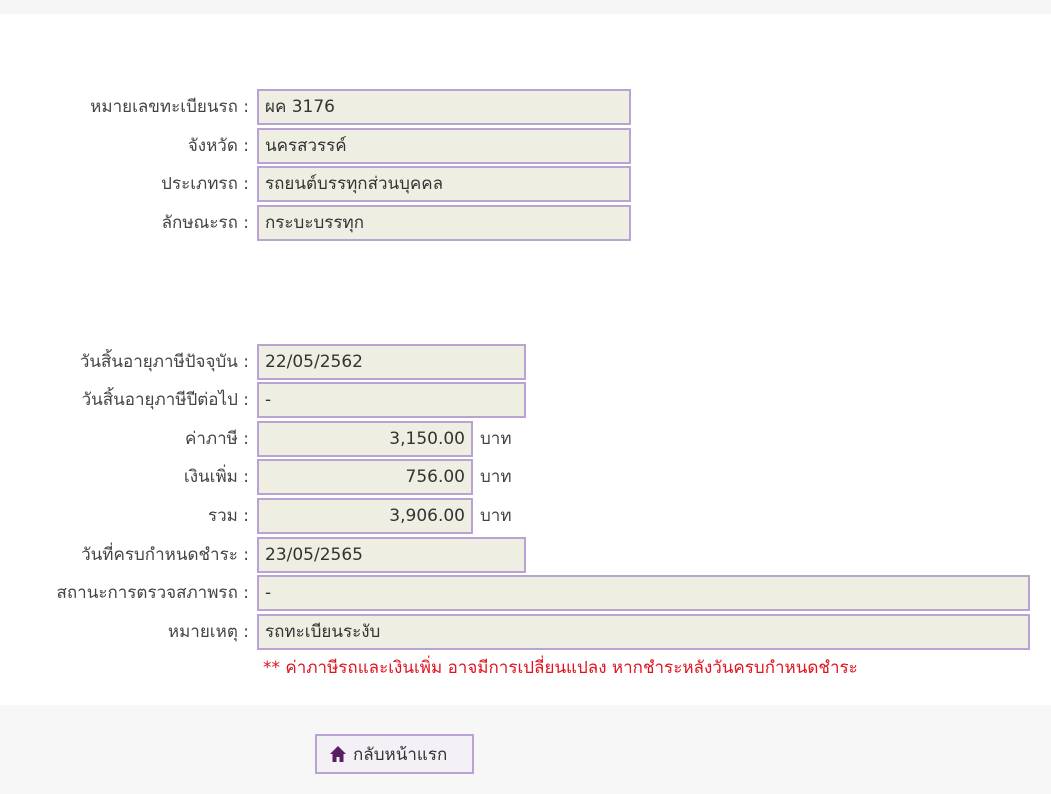 Image resolution: width=1051 pixels, height=794 pixels. Describe the element at coordinates (164, 362) in the screenshot. I see `label-current-expiry: วันสิ้นอายุภาษีปัจจุบัน :` at that location.